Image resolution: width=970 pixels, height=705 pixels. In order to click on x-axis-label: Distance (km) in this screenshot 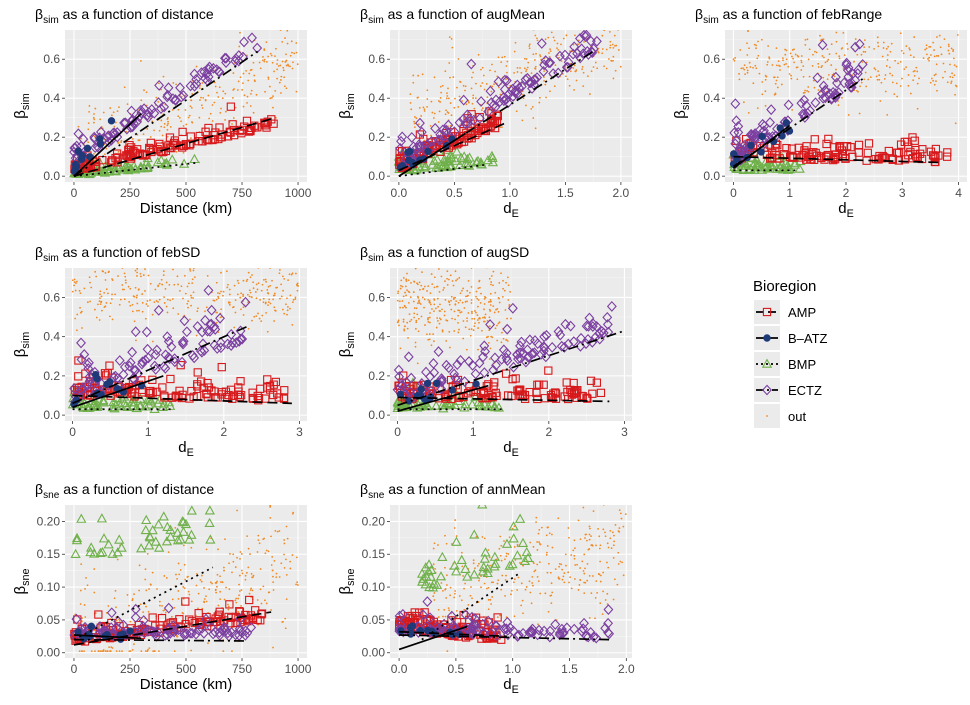, I will do `click(186, 684)`.